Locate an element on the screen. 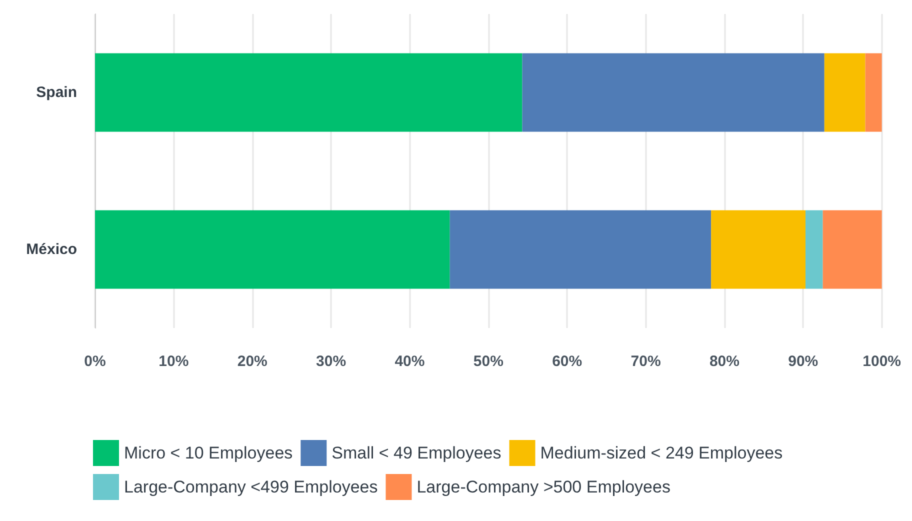  x-tick-label: 0% is located at coordinates (95, 361).